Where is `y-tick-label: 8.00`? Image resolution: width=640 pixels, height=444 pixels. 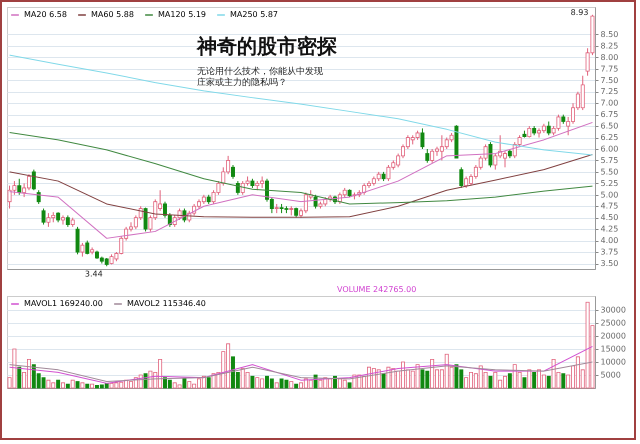
y-tick-label: 8.00 is located at coordinates (609, 57).